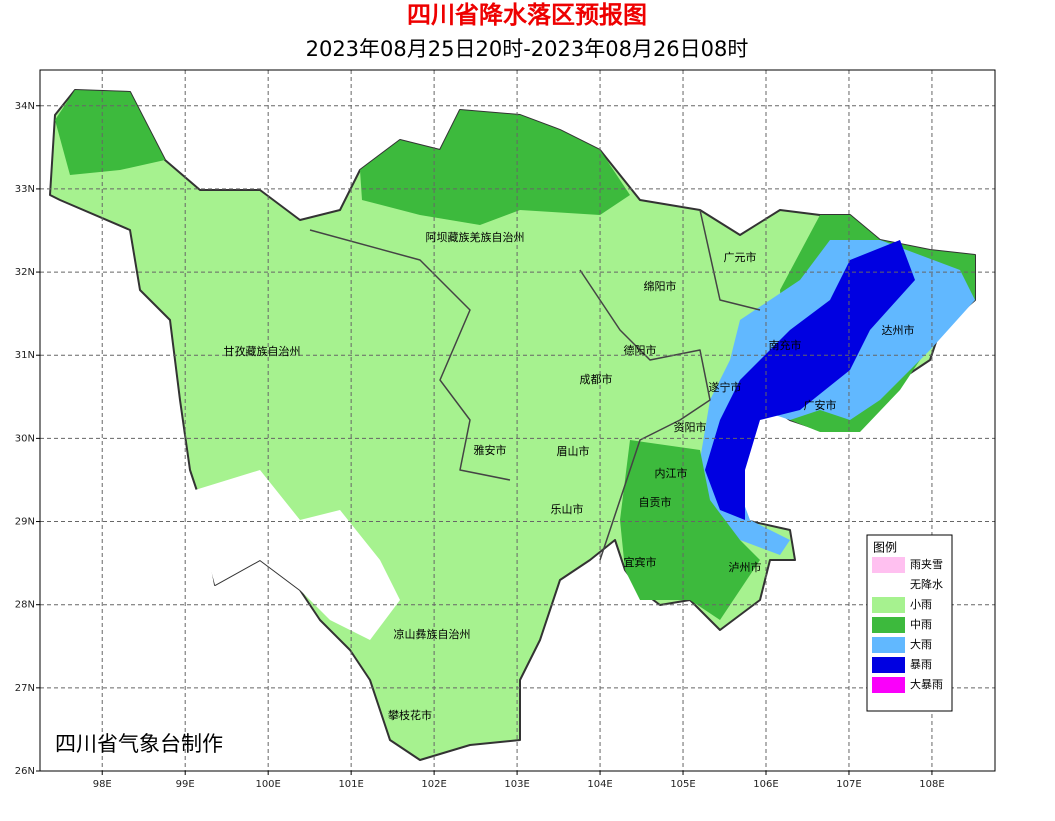 The height and width of the screenshot is (821, 1055). Describe the element at coordinates (25, 272) in the screenshot. I see `y-tick-label: 32N` at that location.